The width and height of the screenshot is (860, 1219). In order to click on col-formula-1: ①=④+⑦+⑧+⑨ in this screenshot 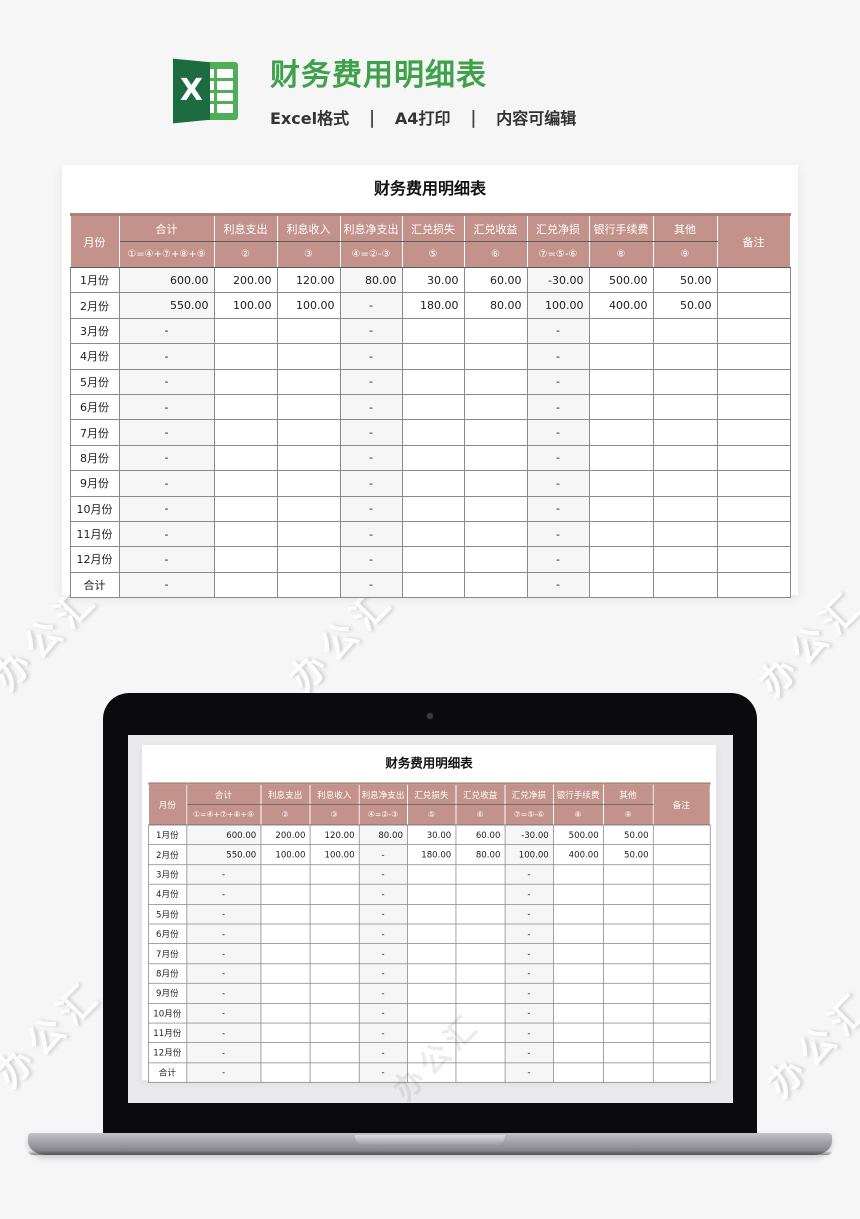, I will do `click(166, 254)`.